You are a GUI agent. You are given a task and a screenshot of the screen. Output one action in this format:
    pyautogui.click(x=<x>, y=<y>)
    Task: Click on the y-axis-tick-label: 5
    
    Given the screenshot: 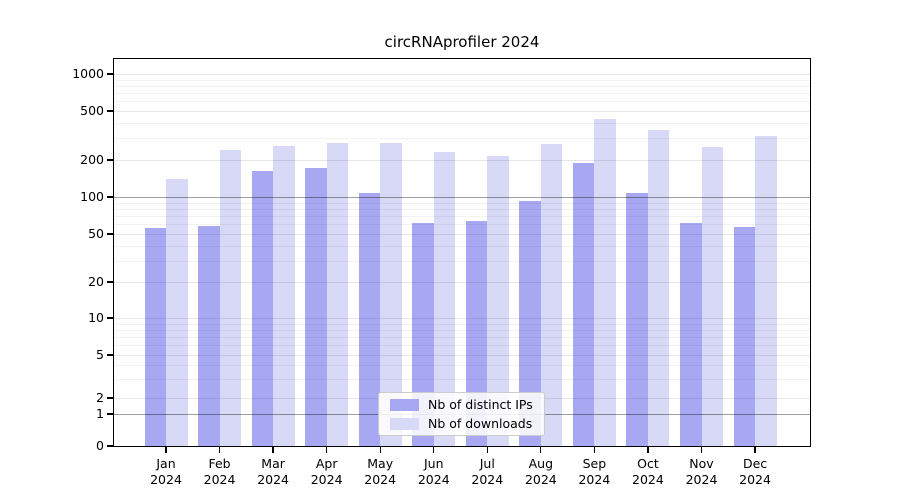 What is the action you would take?
    pyautogui.click(x=100, y=354)
    